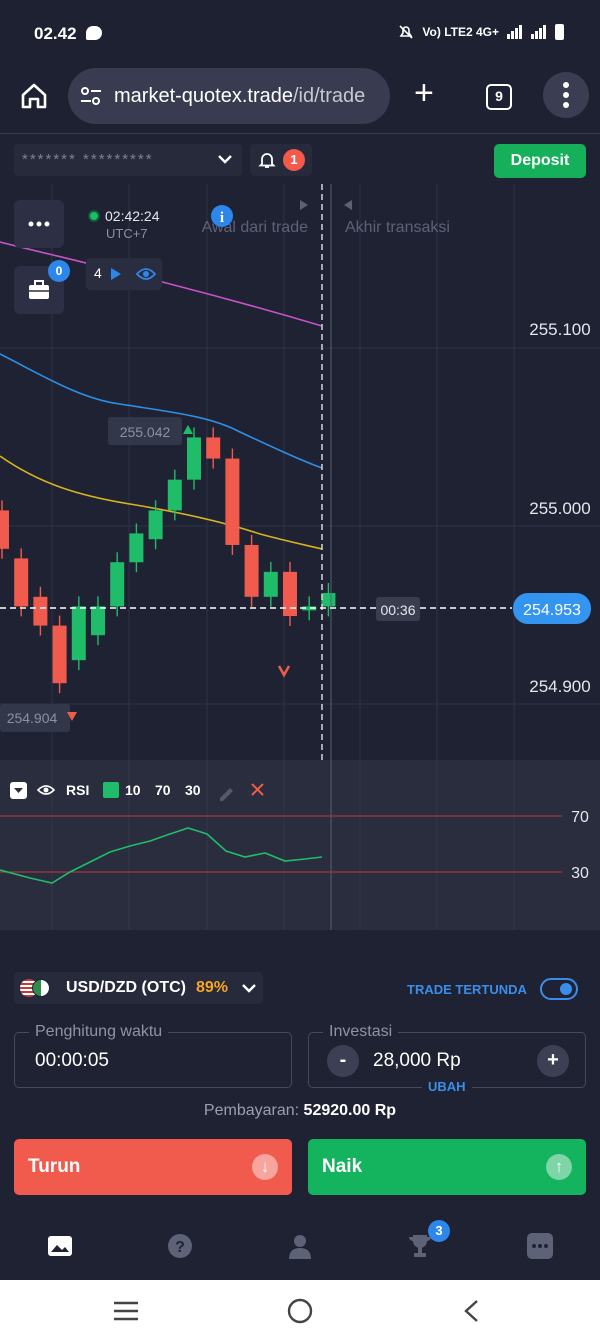 This screenshot has width=600, height=1340. I want to click on clock-timezone: UTC+7, so click(127, 233).